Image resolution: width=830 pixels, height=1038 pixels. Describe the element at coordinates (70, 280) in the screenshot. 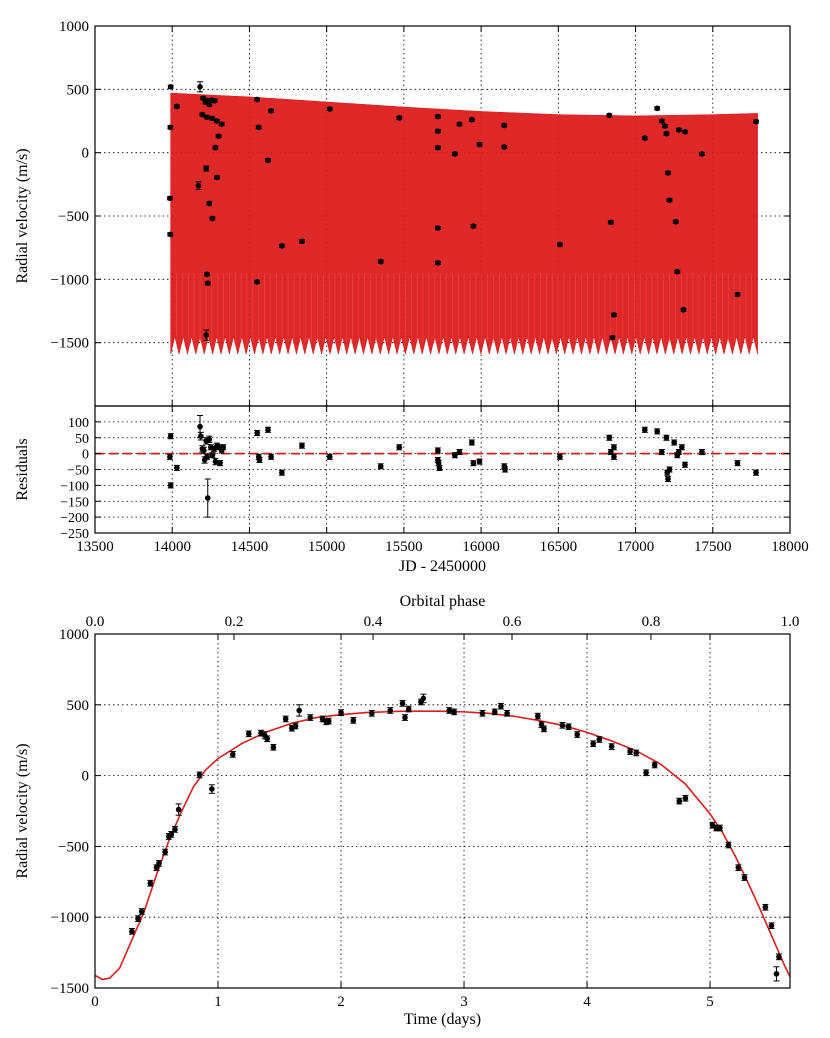

I see `y-tick-label: −1000` at that location.